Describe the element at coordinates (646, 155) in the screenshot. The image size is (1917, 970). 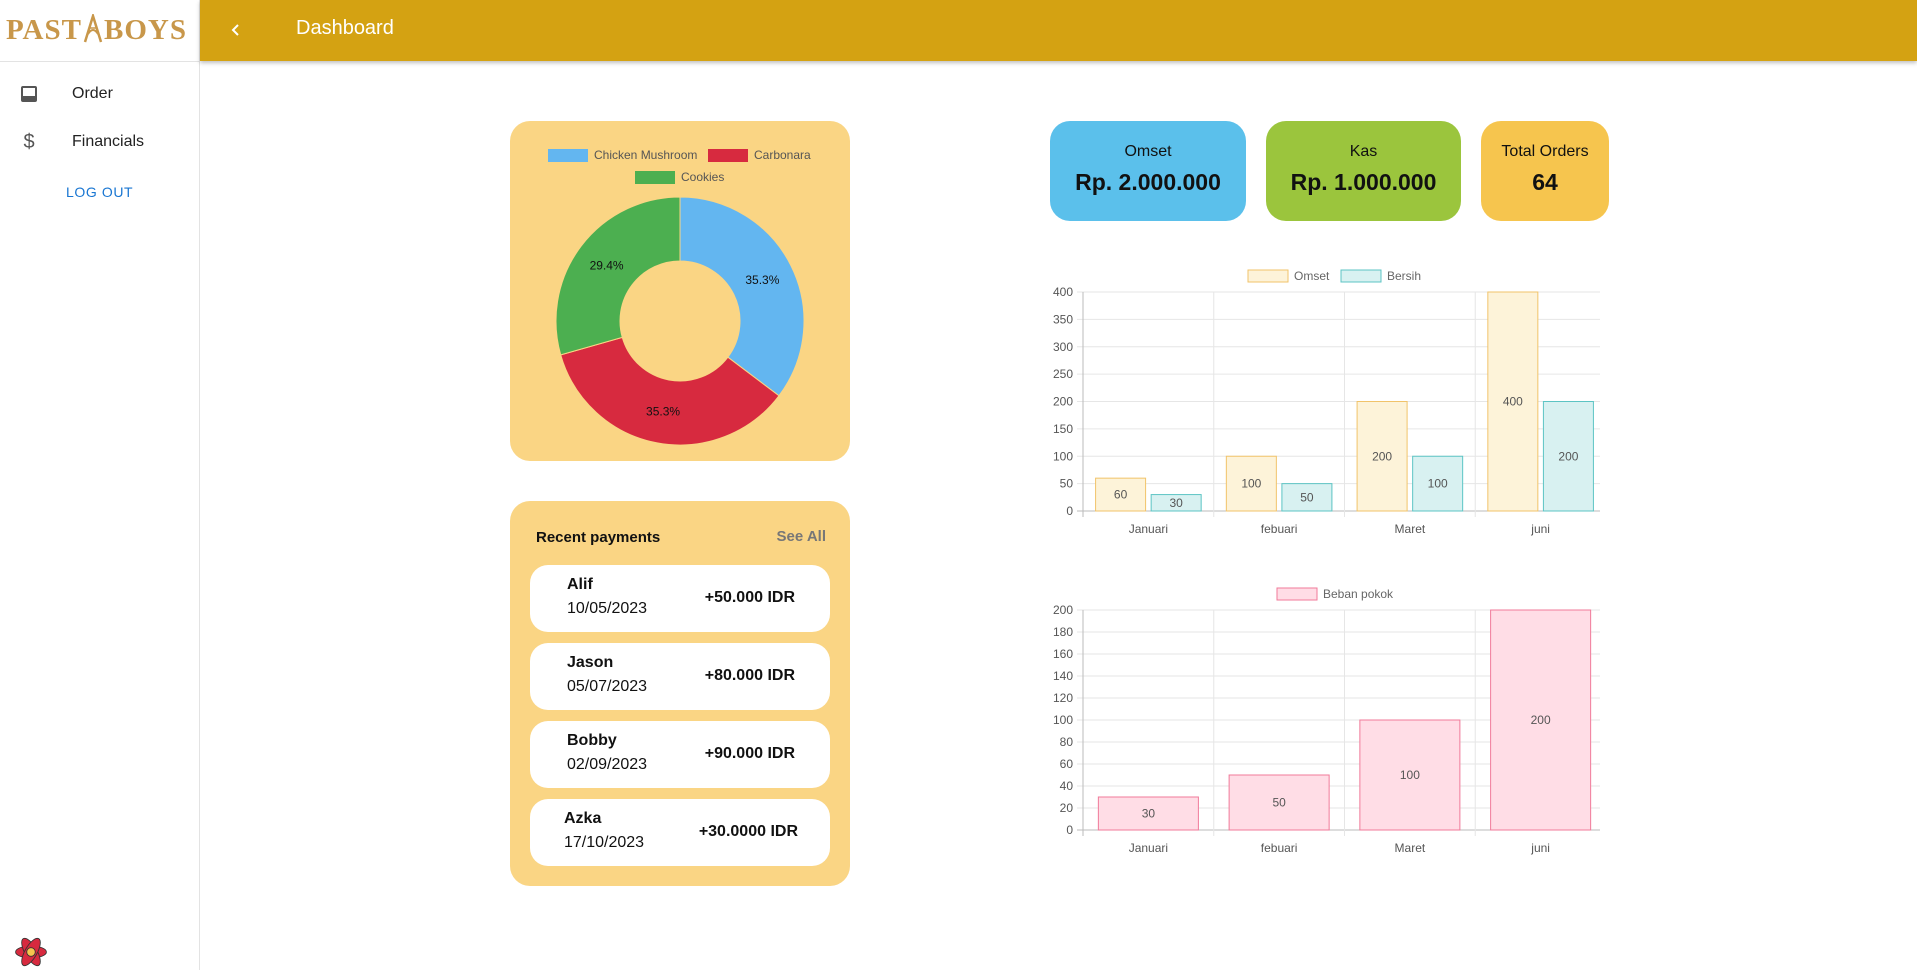
I see `legend-label: Chicken Mushroom` at that location.